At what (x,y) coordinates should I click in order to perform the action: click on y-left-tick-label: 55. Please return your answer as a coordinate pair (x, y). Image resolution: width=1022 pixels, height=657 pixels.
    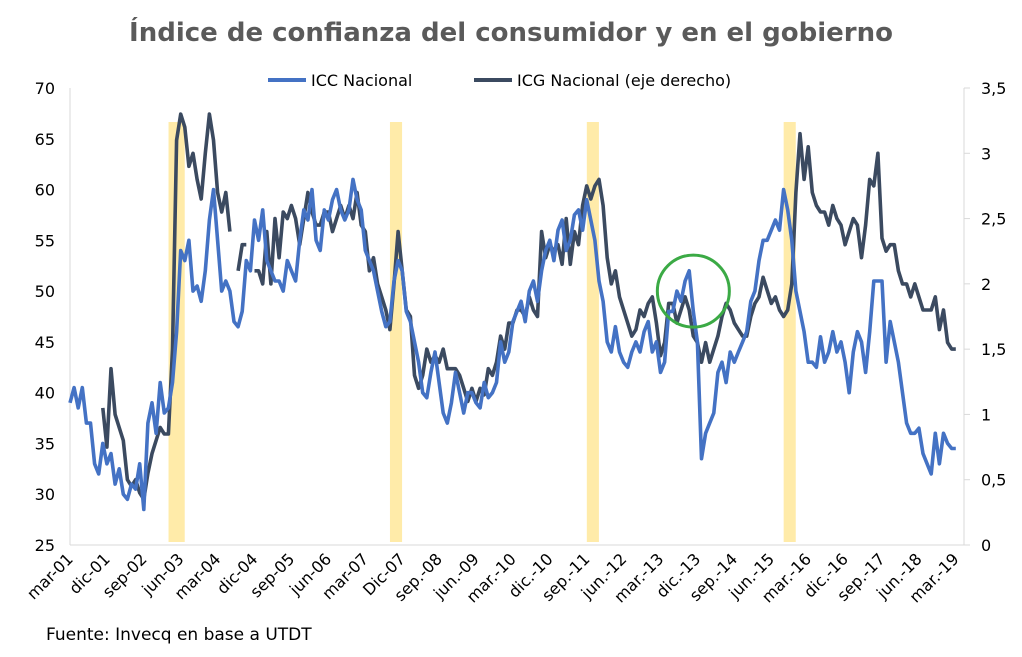
    Looking at the image, I should click on (45, 240).